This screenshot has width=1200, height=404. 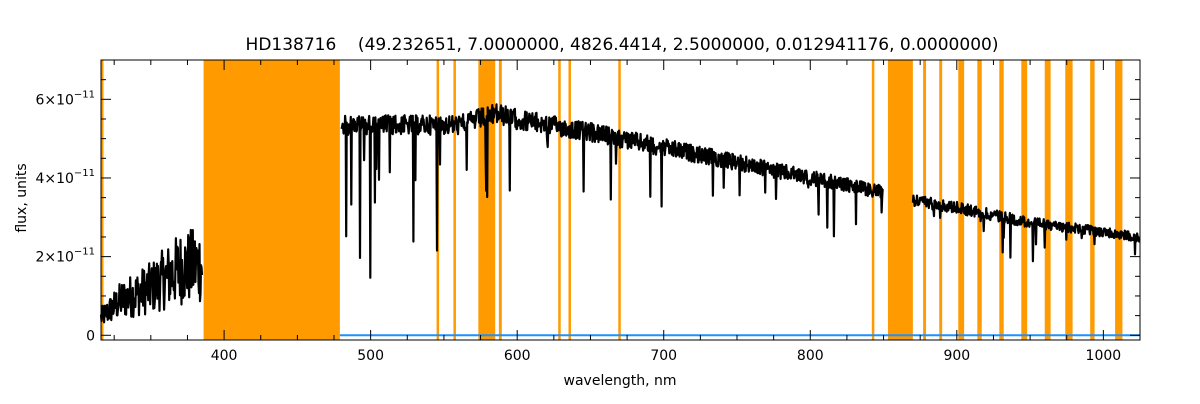 I want to click on y-tick-label: 4×10⁻¹¹, so click(x=65, y=177).